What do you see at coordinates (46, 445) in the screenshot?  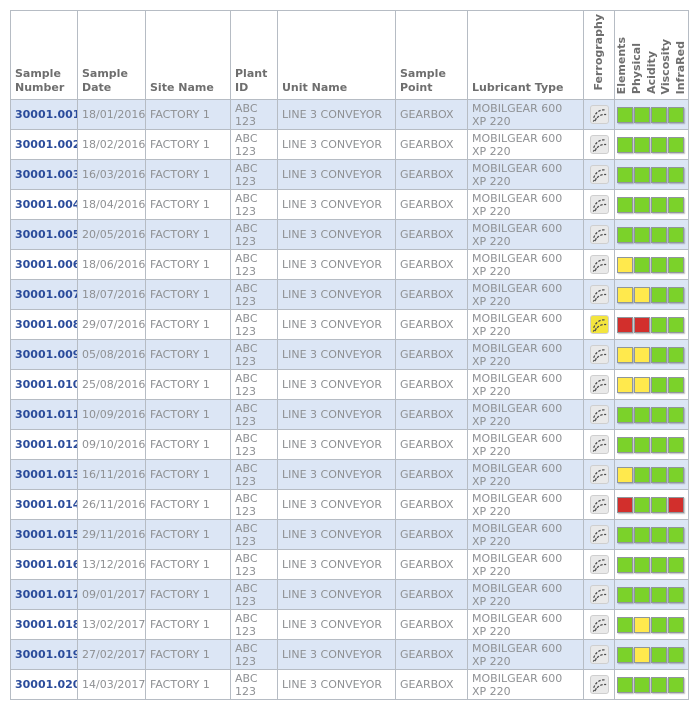 I see `sample-number-link: 30001.012` at bounding box center [46, 445].